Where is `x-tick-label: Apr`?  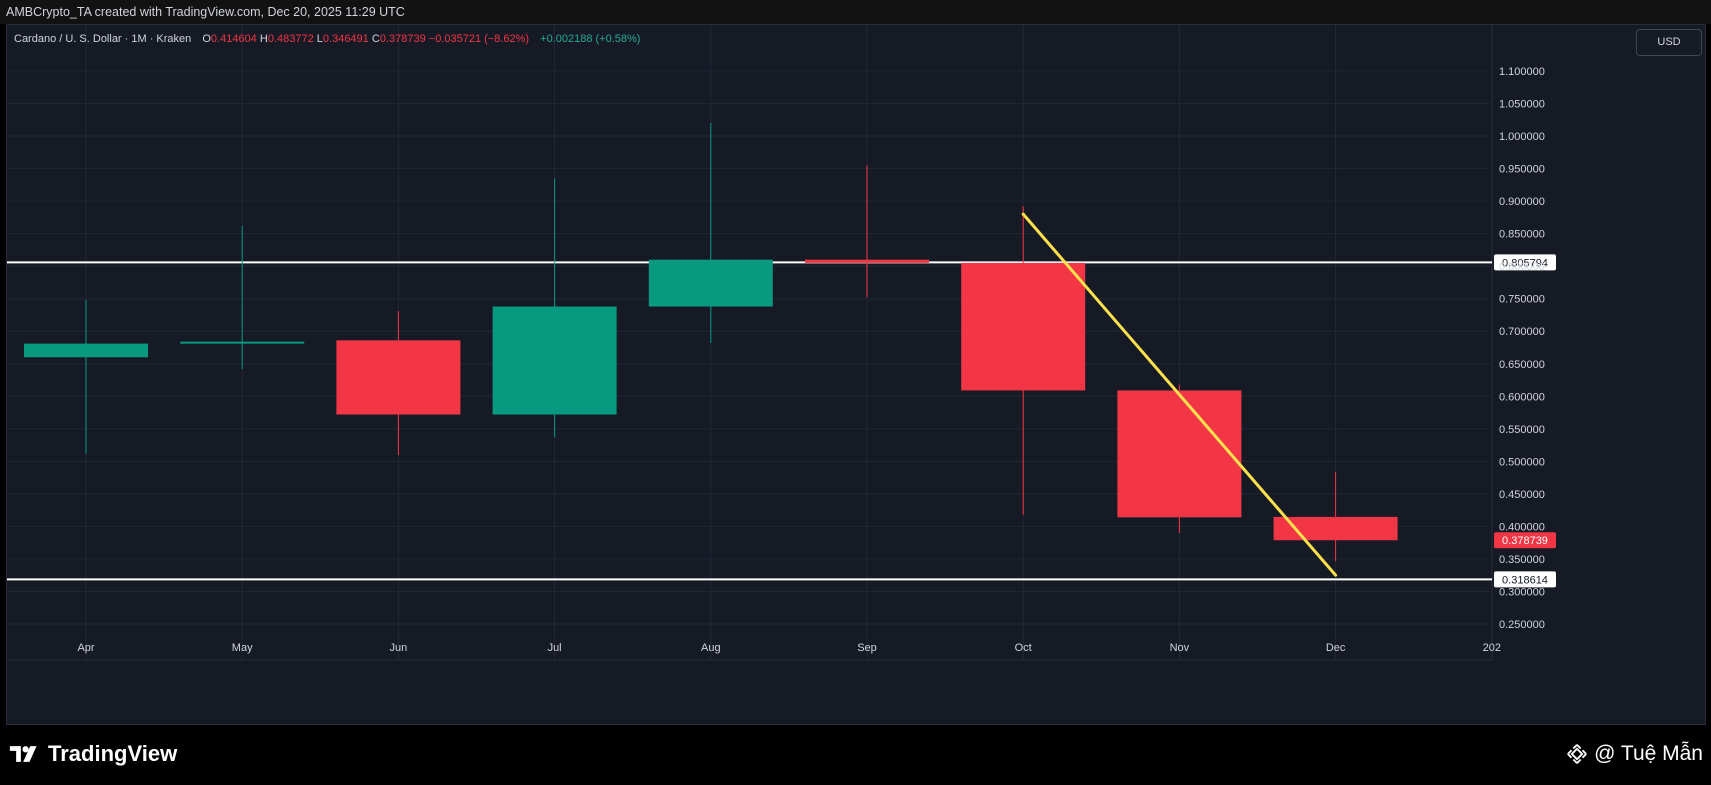 x-tick-label: Apr is located at coordinates (85, 648).